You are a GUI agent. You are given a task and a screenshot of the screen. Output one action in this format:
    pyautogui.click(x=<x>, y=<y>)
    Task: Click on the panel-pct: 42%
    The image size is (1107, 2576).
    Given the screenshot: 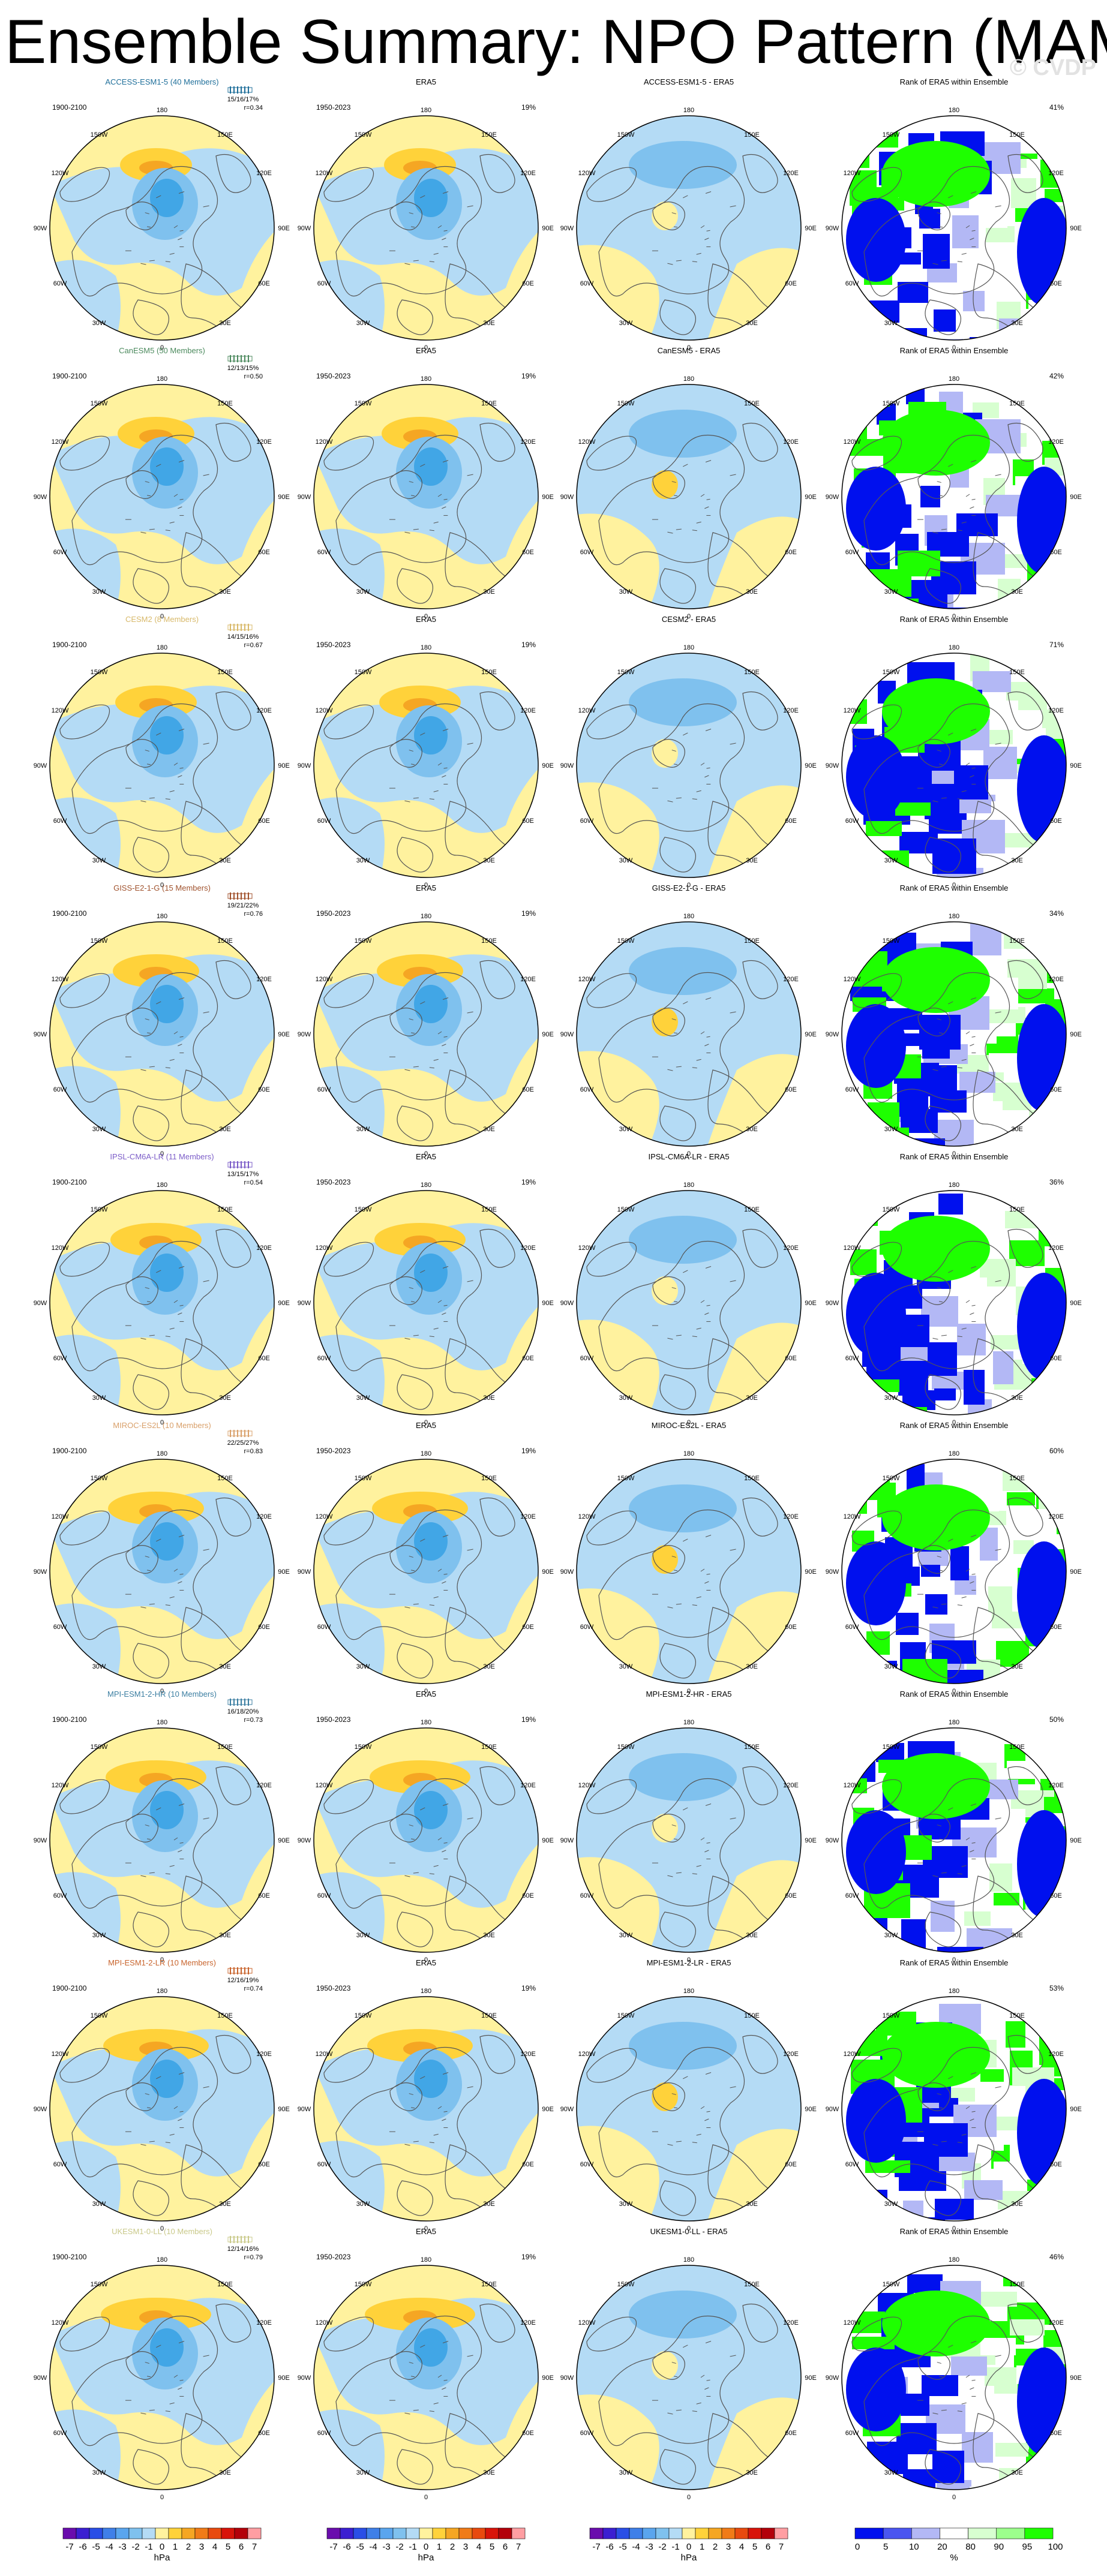 What is the action you would take?
    pyautogui.click(x=1056, y=376)
    